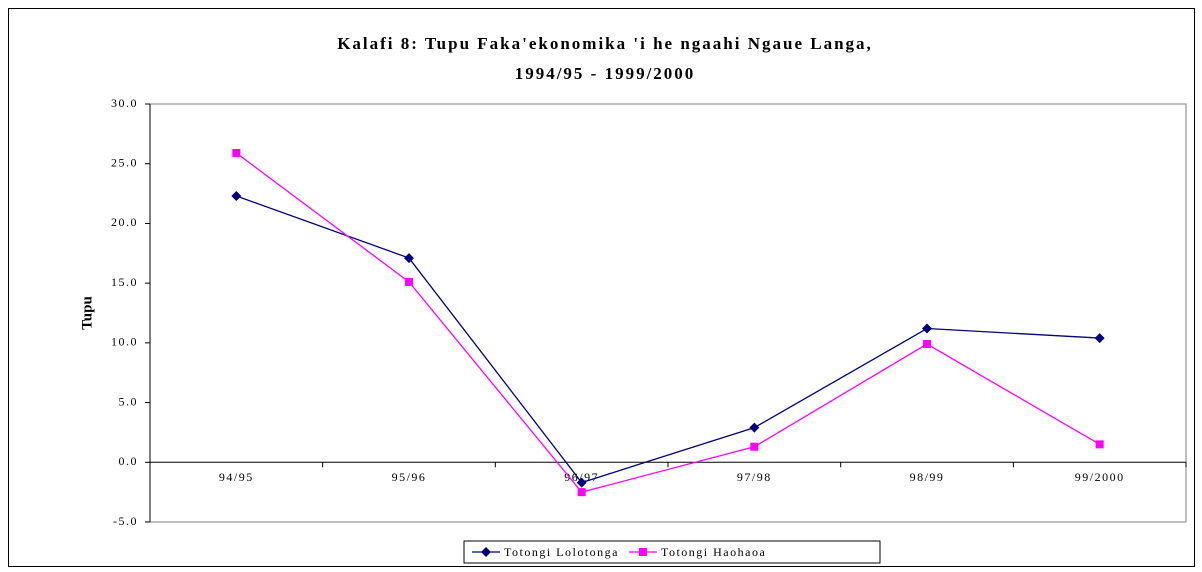 The width and height of the screenshot is (1202, 572). Describe the element at coordinates (1100, 477) in the screenshot. I see `x-tick-label: 99/2000` at that location.